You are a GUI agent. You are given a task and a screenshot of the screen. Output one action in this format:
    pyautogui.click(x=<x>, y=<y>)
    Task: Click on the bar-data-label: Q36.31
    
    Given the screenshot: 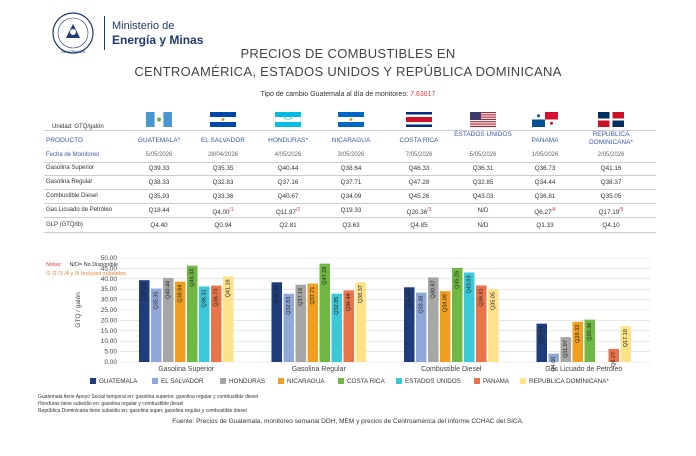 What is the action you would take?
    pyautogui.click(x=205, y=298)
    